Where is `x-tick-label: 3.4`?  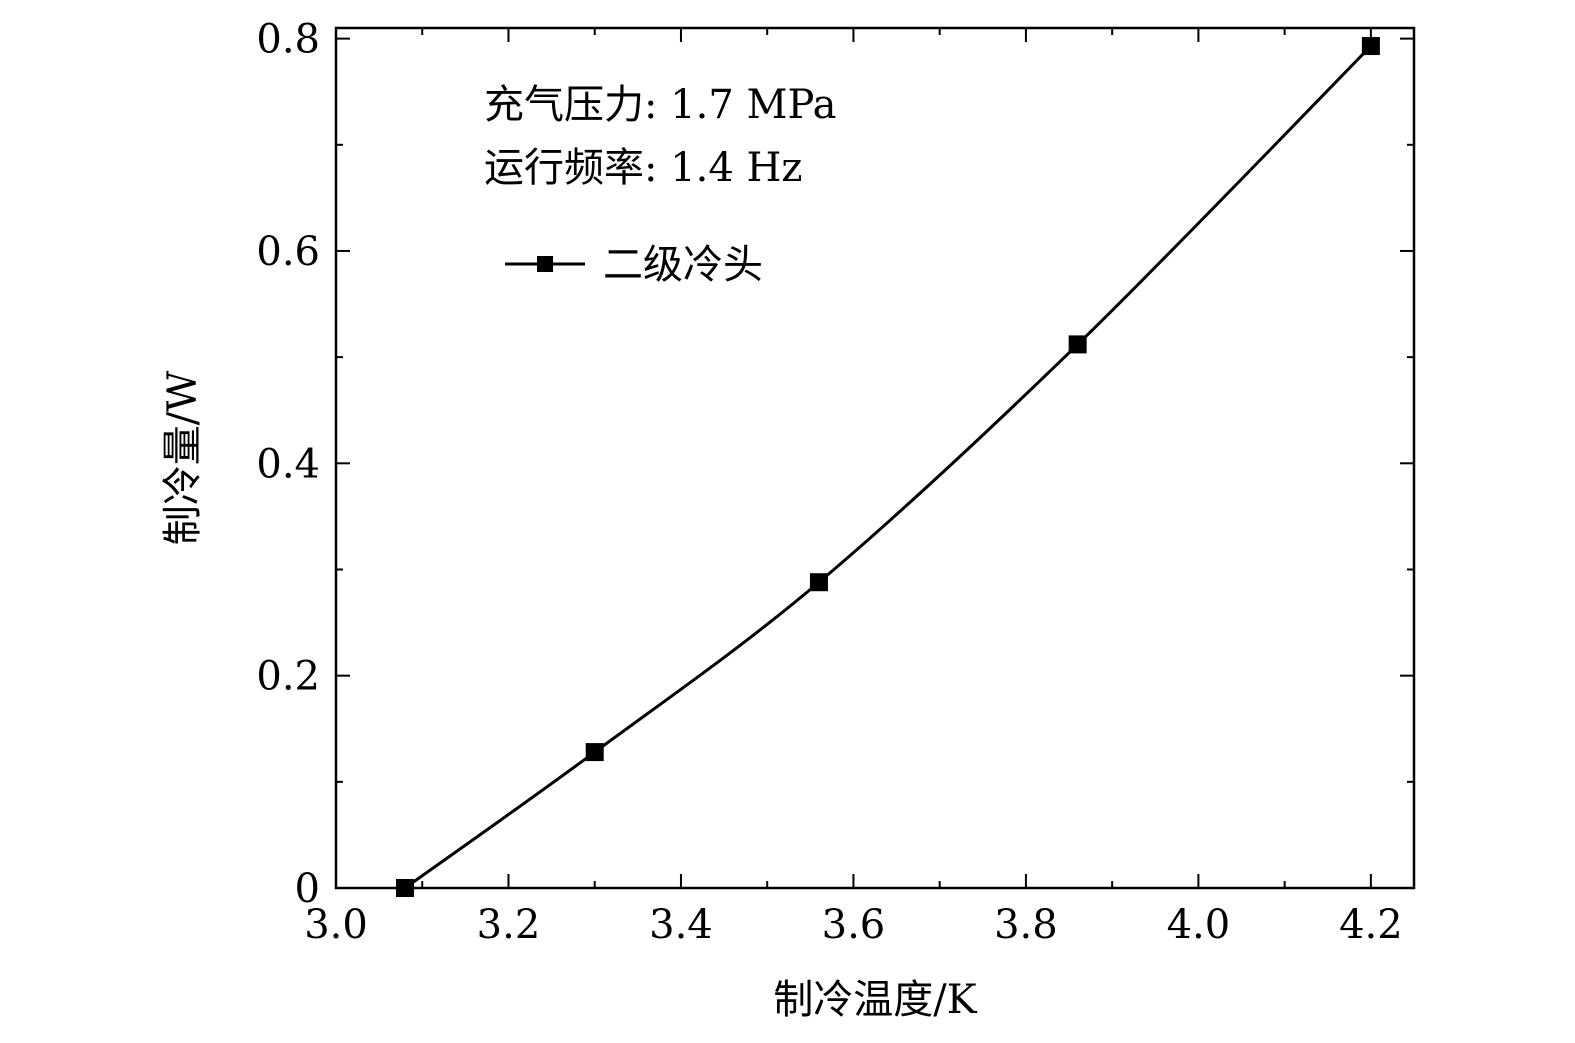 x-tick-label: 3.4 is located at coordinates (681, 925).